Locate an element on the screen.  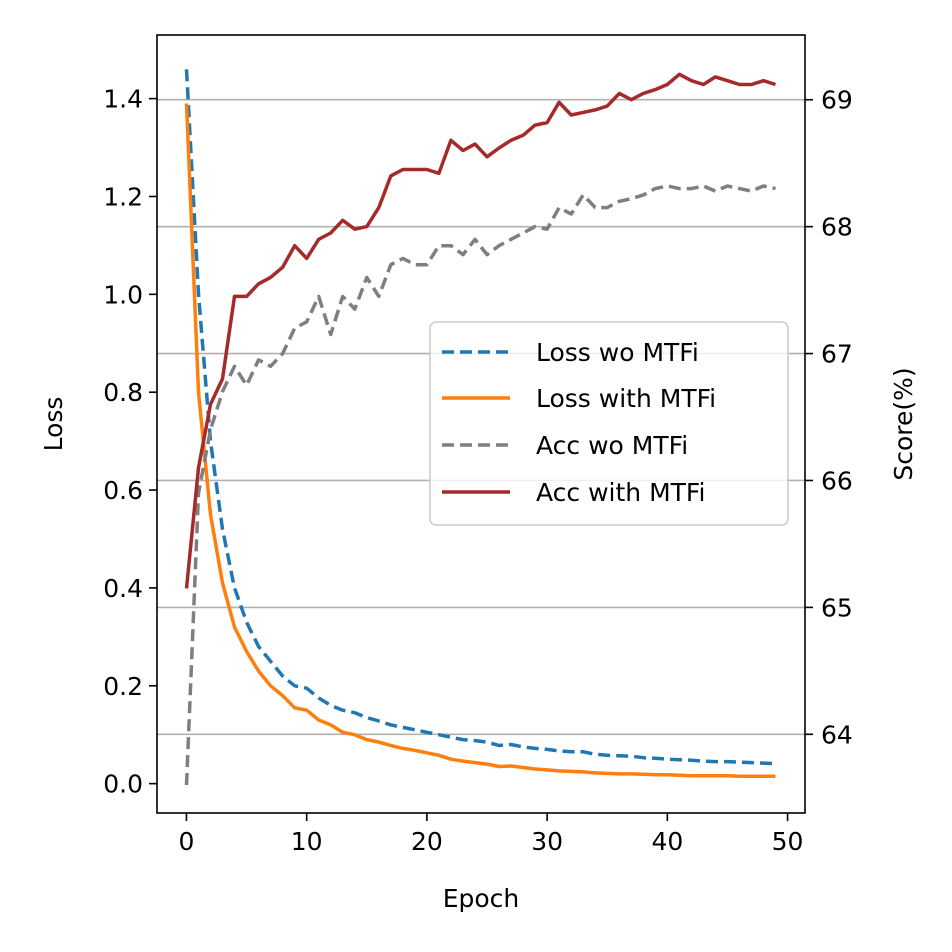
x-tick-label: 40 is located at coordinates (667, 841).